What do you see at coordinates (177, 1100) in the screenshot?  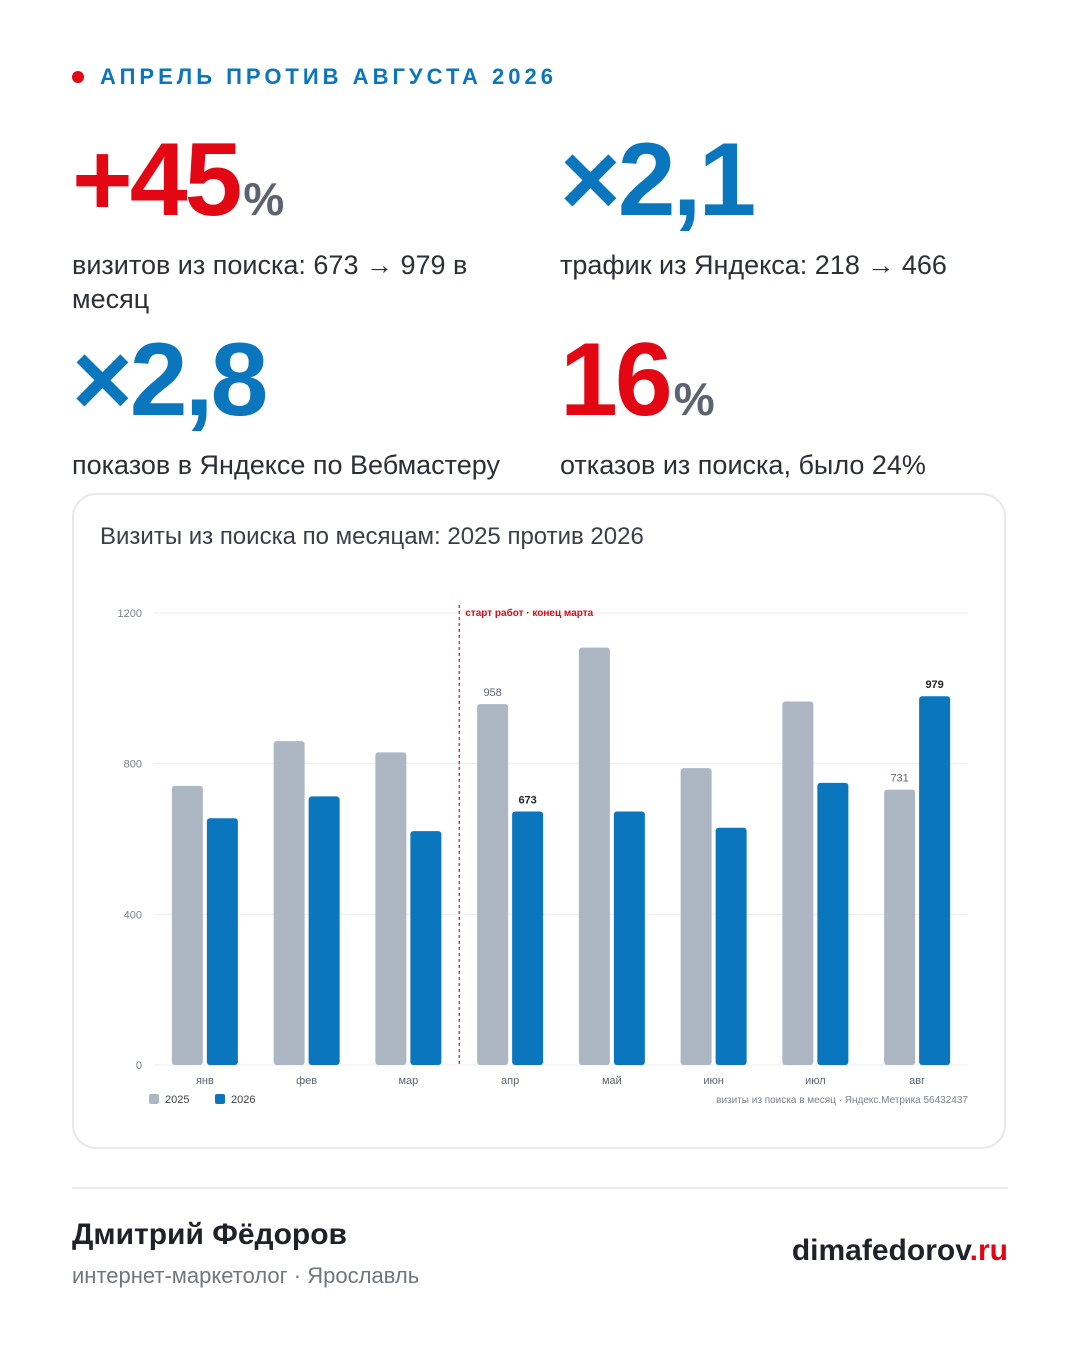 I see `legend-label-2025: 2025` at bounding box center [177, 1100].